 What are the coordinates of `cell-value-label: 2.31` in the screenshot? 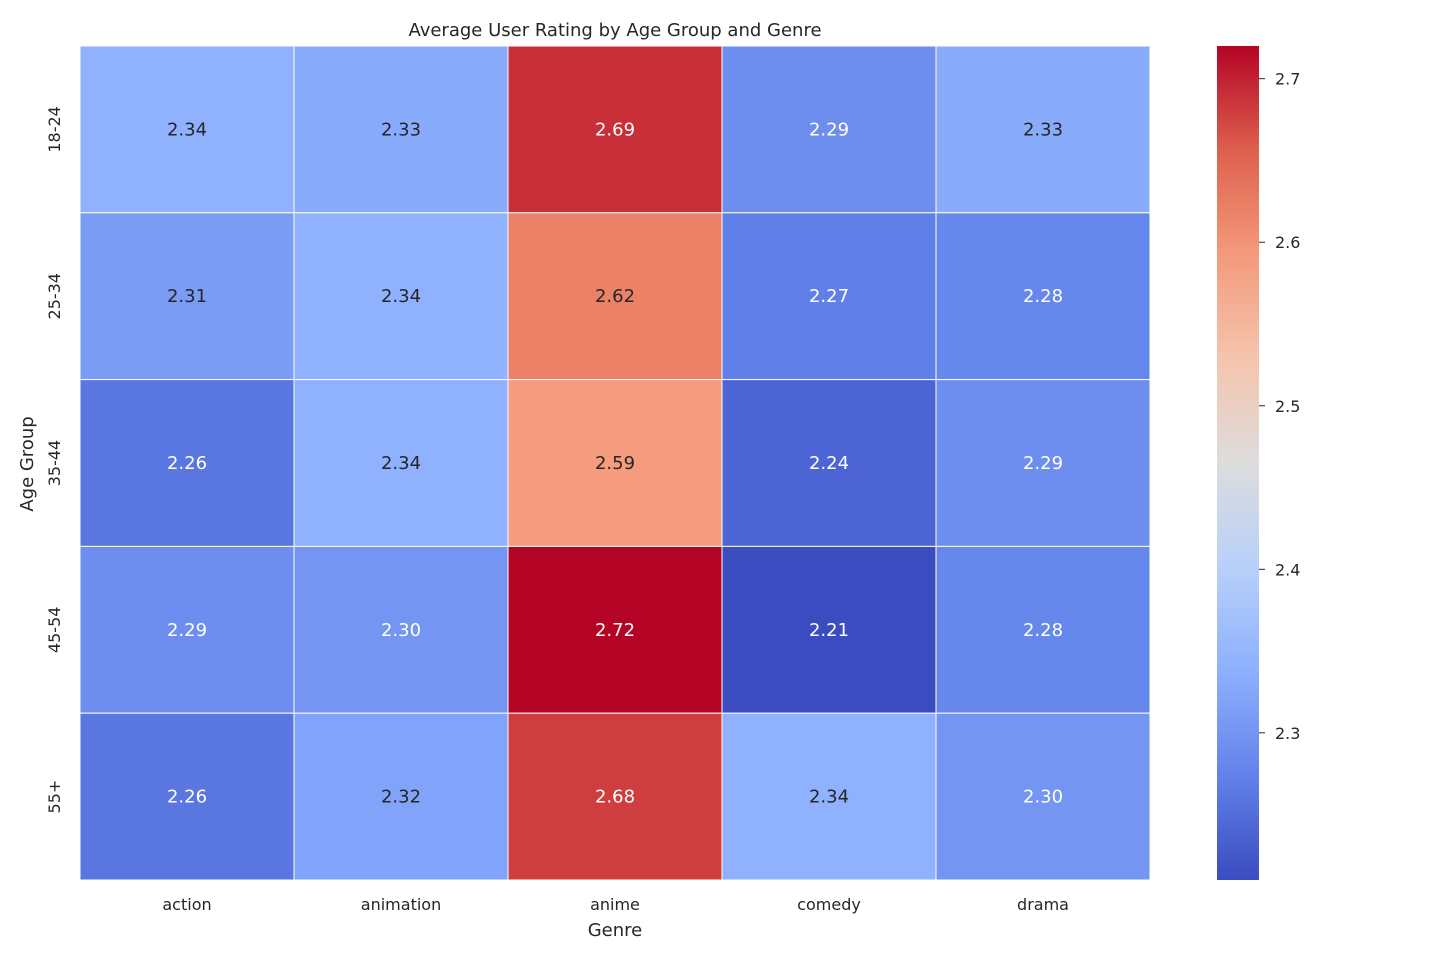 It's located at (187, 296).